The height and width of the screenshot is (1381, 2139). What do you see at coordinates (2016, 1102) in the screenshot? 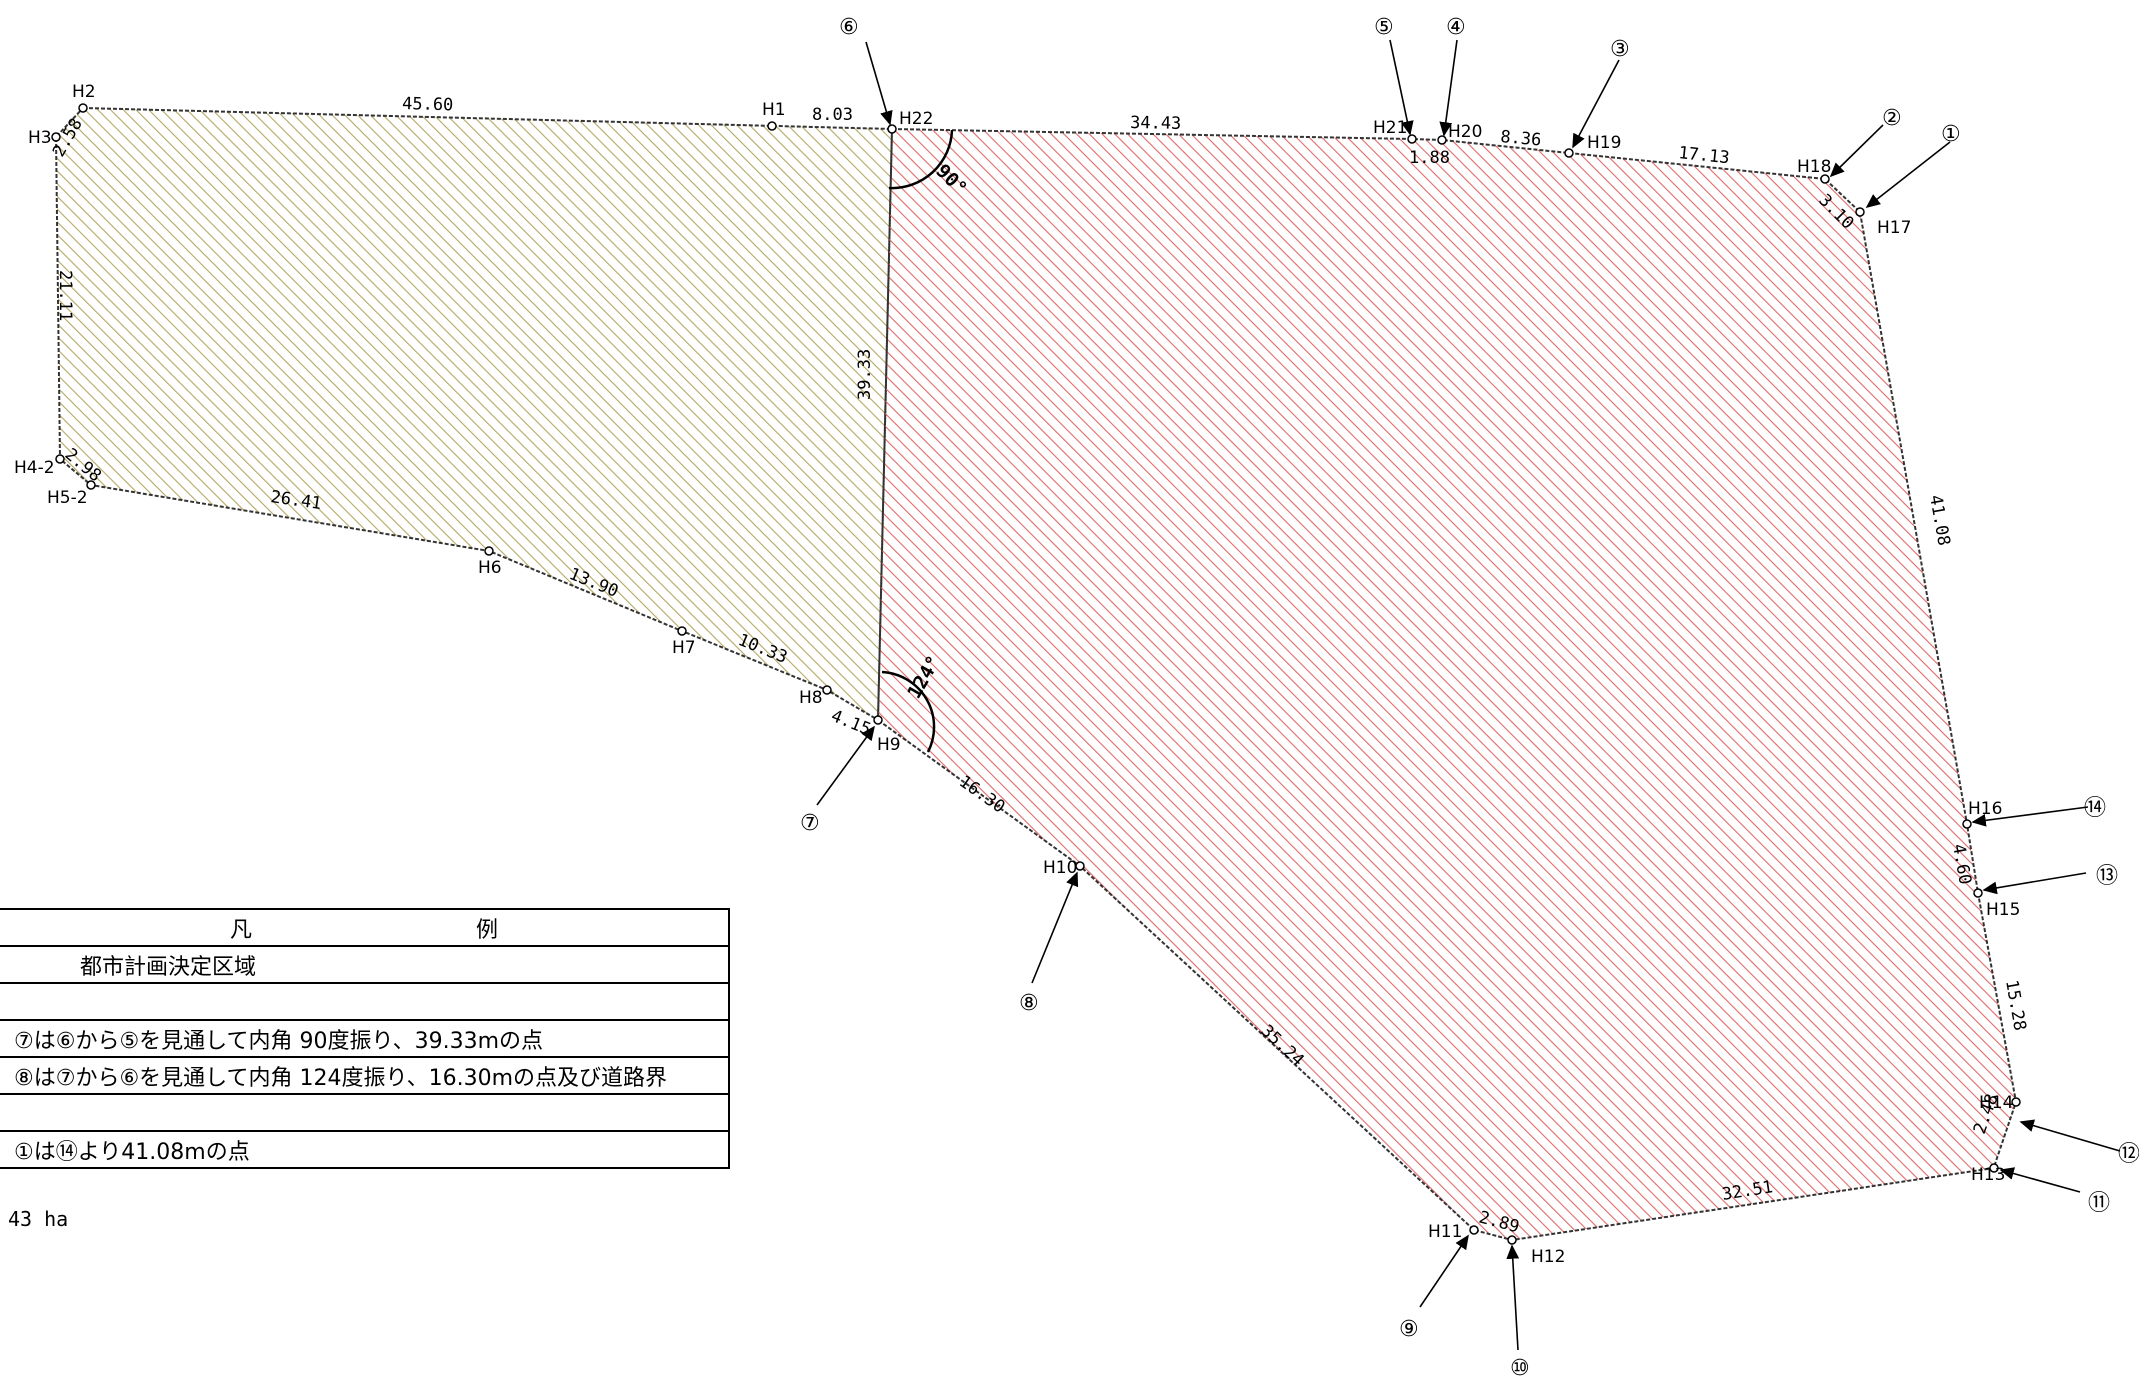
I see `point-h14` at bounding box center [2016, 1102].